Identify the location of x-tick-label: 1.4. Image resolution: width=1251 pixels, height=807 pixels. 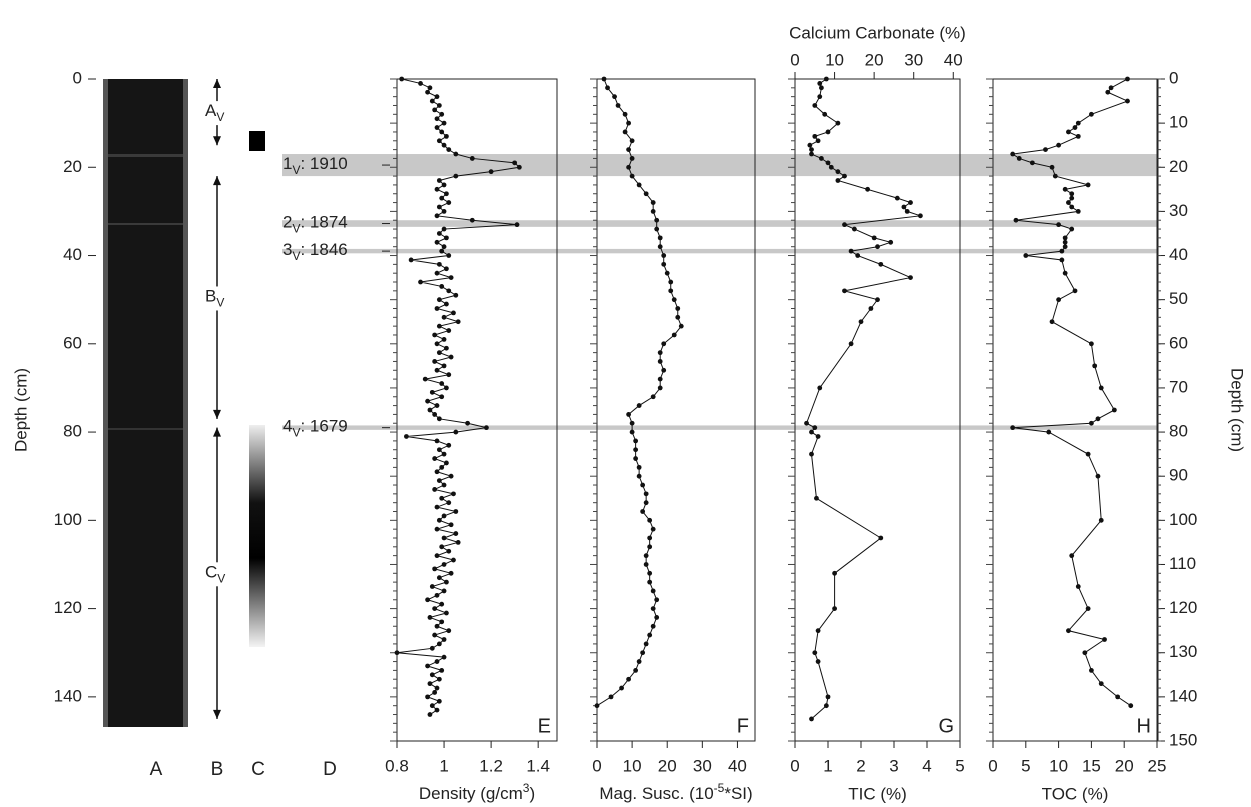
(538, 765).